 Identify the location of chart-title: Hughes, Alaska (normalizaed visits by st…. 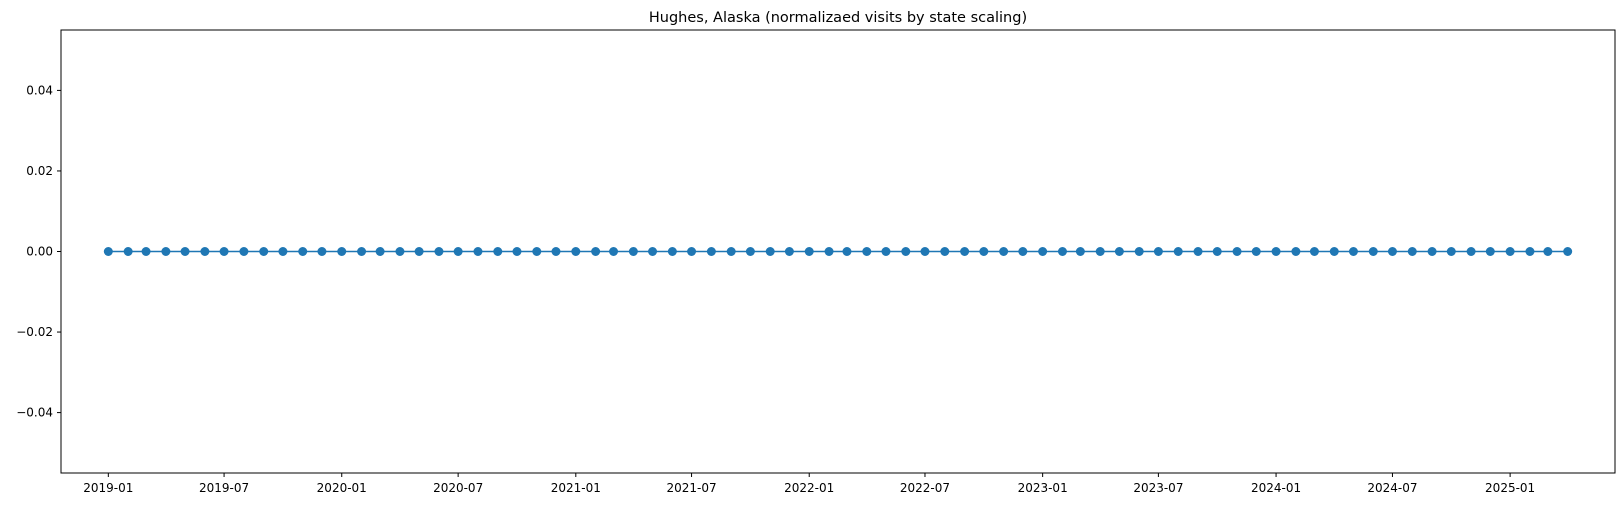
(838, 18).